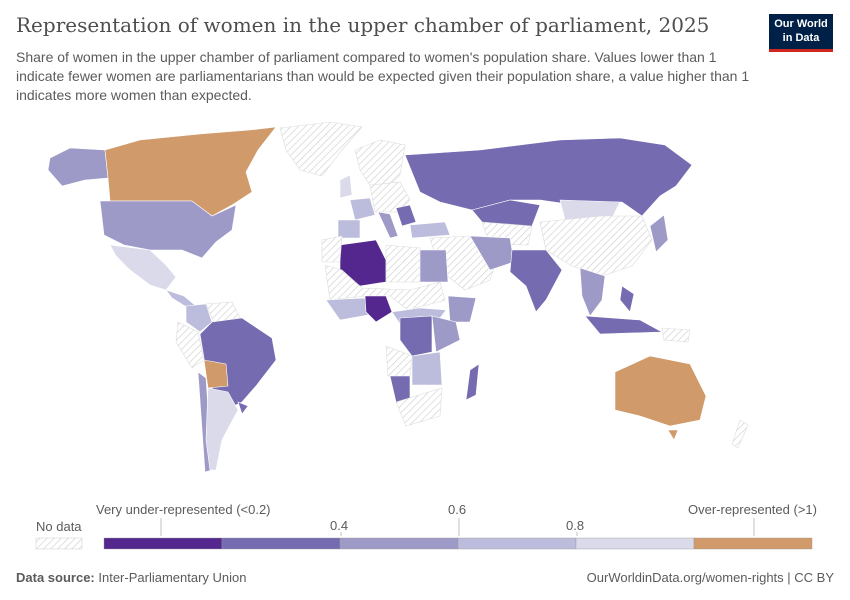  I want to click on legend-tick-04-label: 0.4, so click(339, 525).